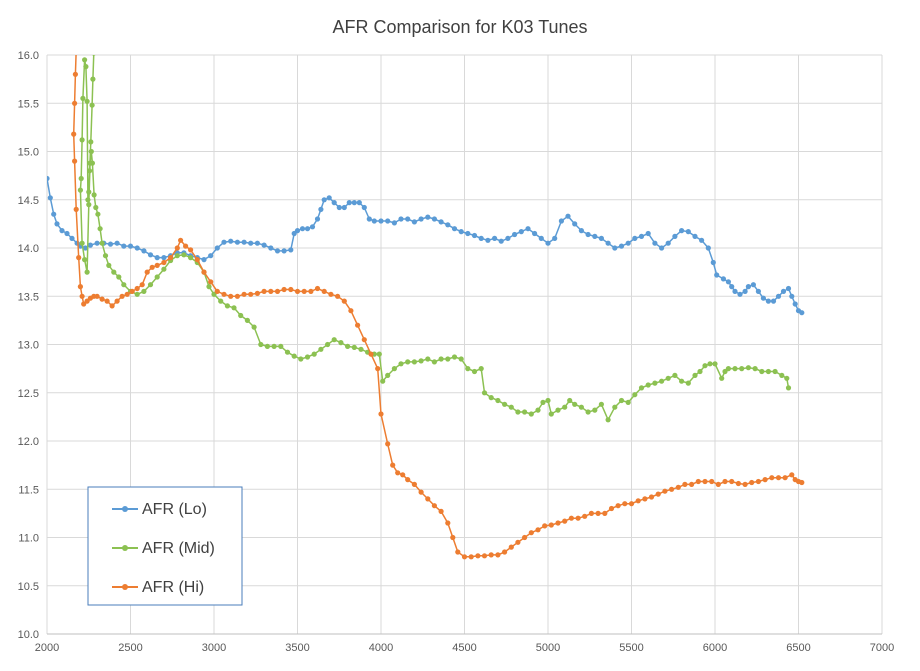 This screenshot has width=920, height=671. What do you see at coordinates (28, 346) in the screenshot?
I see `y-tick-label: 13.0` at bounding box center [28, 346].